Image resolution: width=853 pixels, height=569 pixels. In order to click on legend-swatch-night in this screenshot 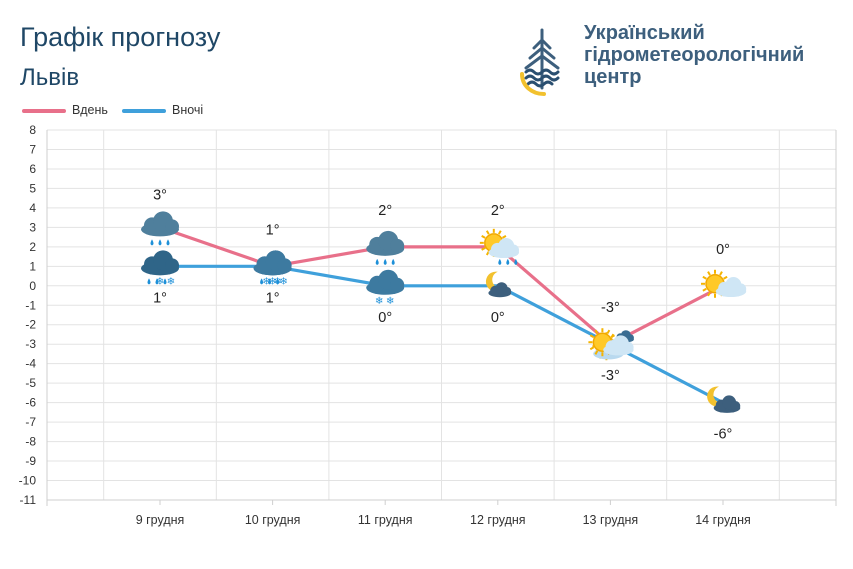, I will do `click(144, 110)`.